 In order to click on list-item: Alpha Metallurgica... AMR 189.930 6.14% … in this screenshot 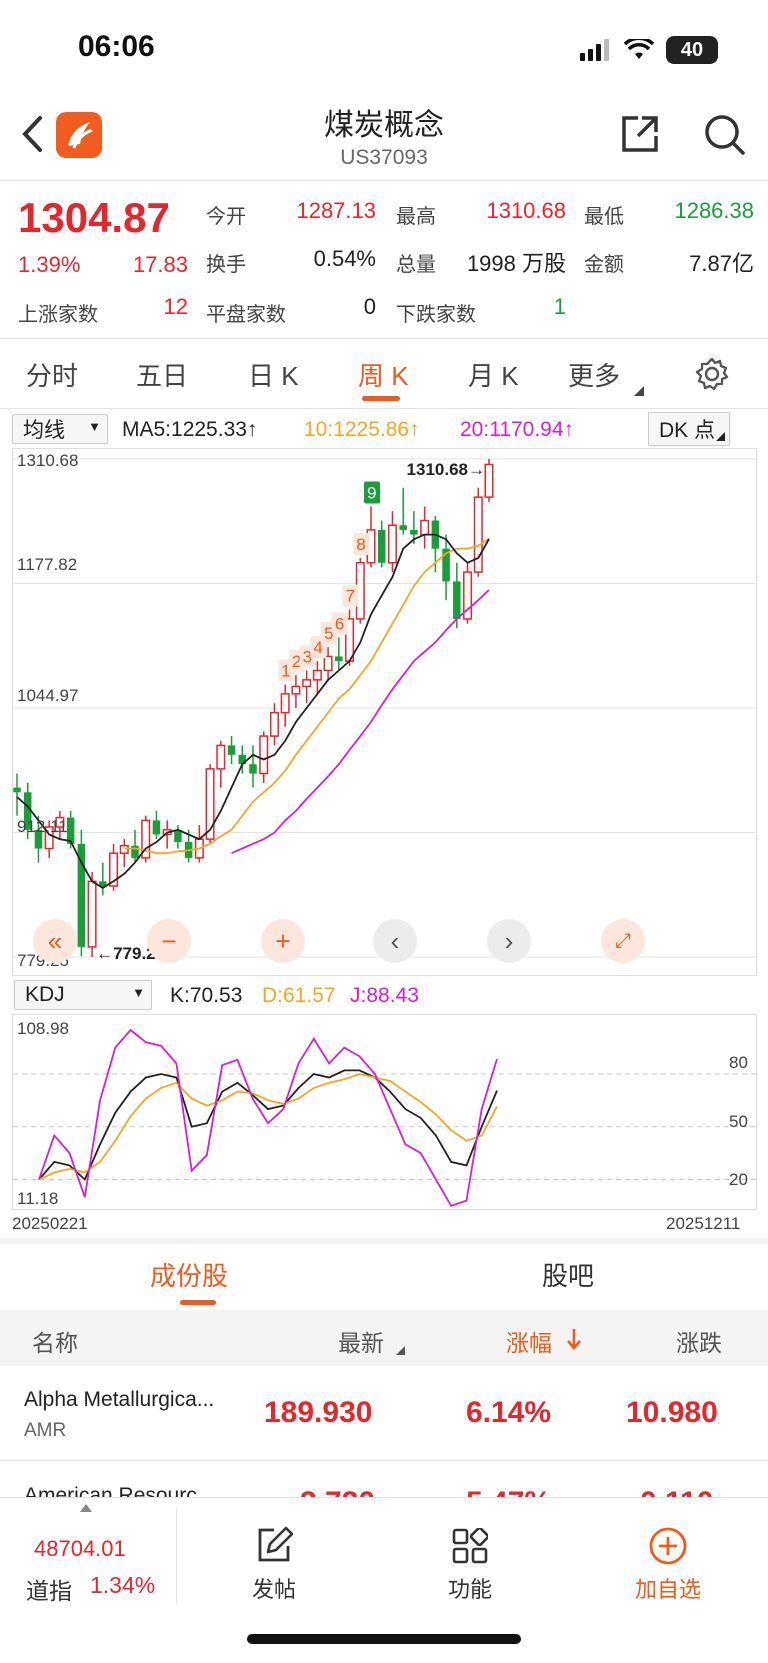, I will do `click(384, 1413)`.